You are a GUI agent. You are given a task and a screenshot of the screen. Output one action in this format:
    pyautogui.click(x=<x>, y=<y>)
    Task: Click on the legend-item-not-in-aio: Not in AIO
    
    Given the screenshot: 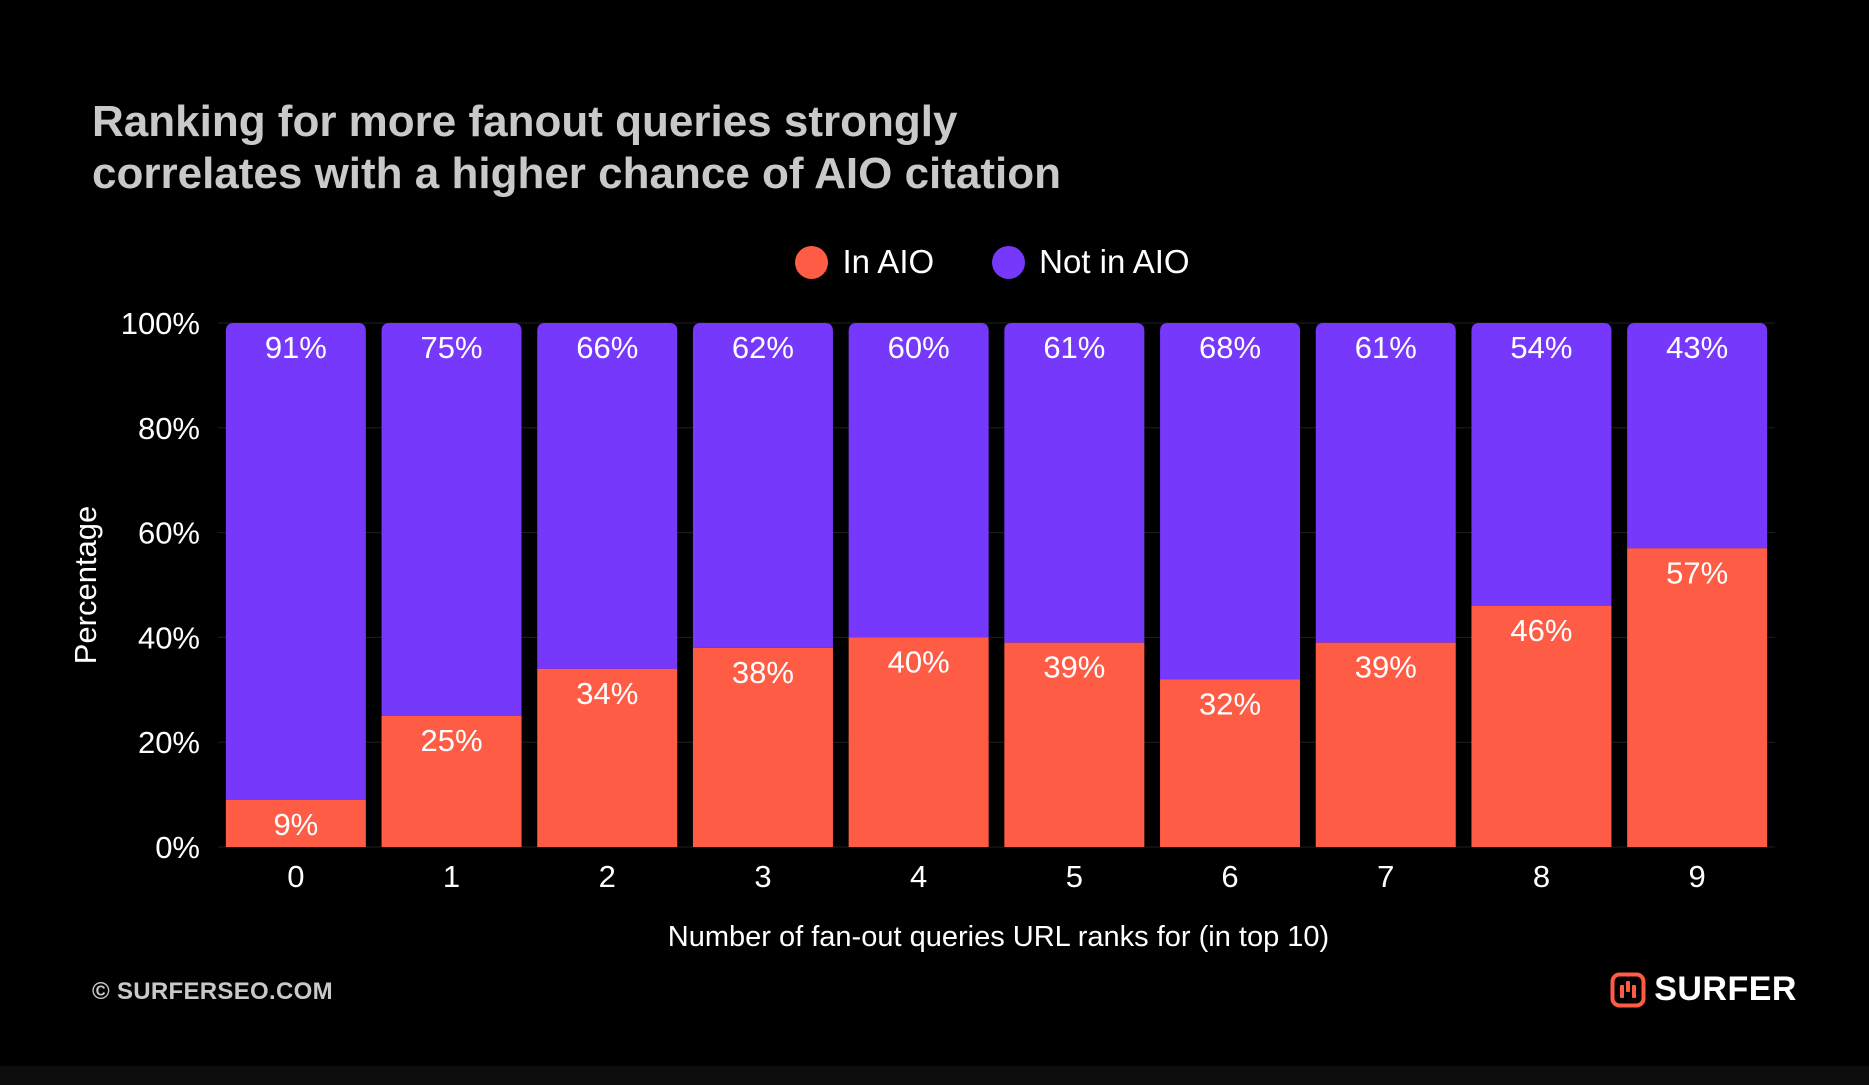 What is the action you would take?
    pyautogui.click(x=1091, y=262)
    